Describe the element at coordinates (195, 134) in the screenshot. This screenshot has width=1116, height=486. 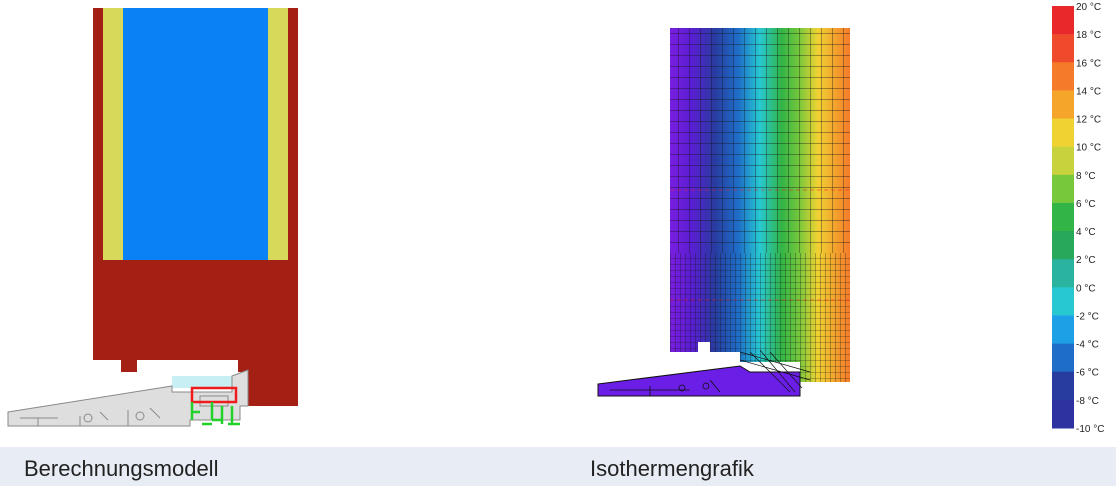
I see `glazing-core` at that location.